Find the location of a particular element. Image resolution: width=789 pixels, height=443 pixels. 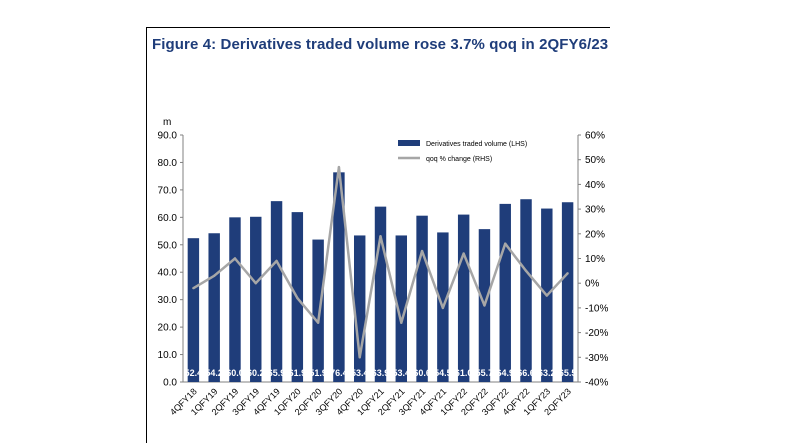

right-tick-label: 40% is located at coordinates (595, 185).